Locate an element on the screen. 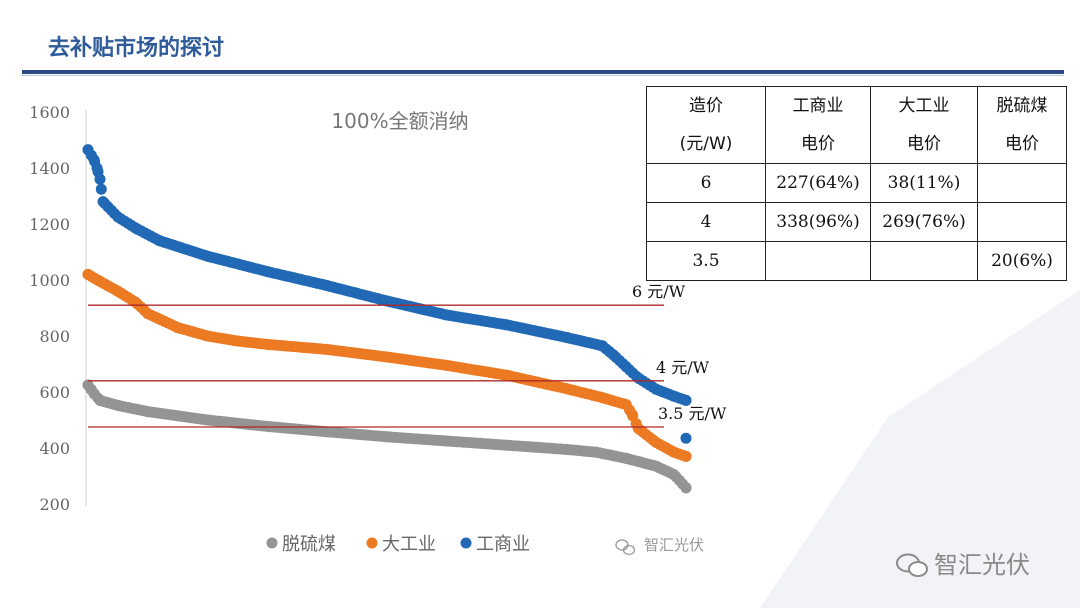  reference-line-label: 6 元/W is located at coordinates (659, 291).